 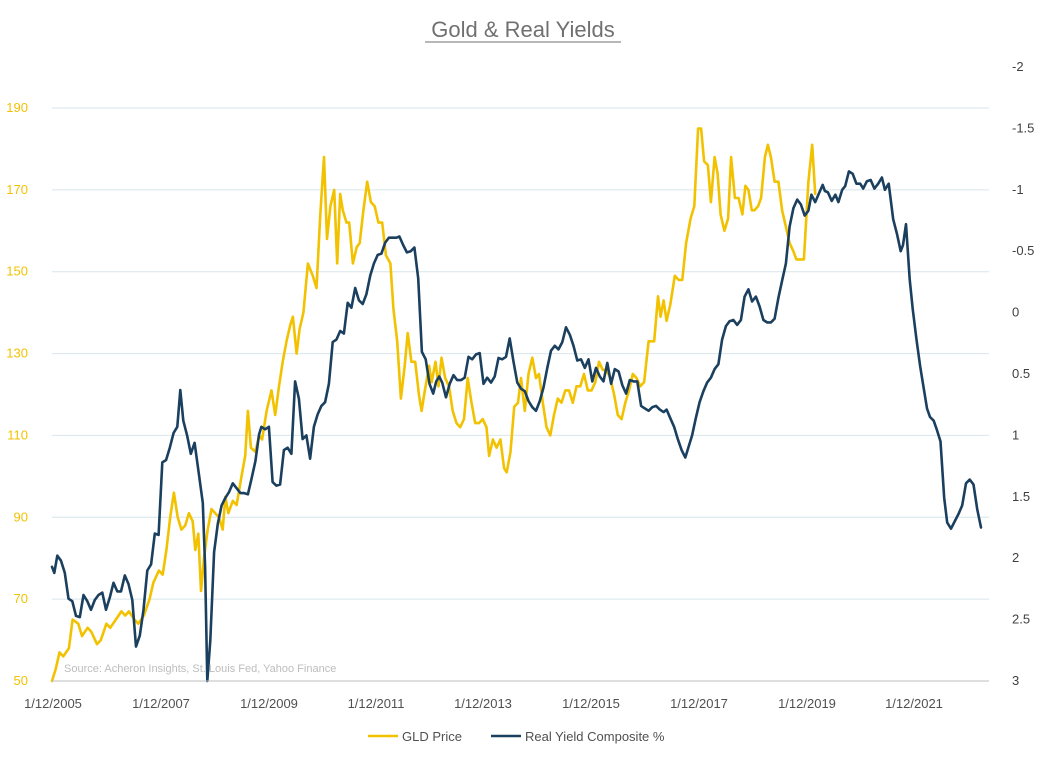 What do you see at coordinates (21, 598) in the screenshot?
I see `y-left-tick-label: 70` at bounding box center [21, 598].